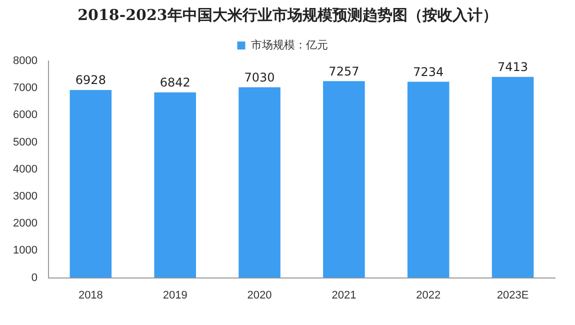  What do you see at coordinates (25, 88) in the screenshot?
I see `y-tick-label: 7000` at bounding box center [25, 88].